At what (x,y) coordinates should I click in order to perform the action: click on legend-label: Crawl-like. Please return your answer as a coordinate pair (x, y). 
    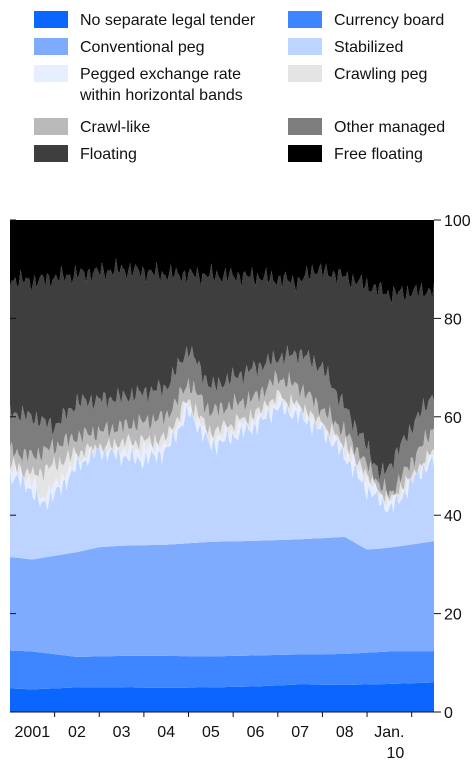
    Looking at the image, I should click on (115, 127).